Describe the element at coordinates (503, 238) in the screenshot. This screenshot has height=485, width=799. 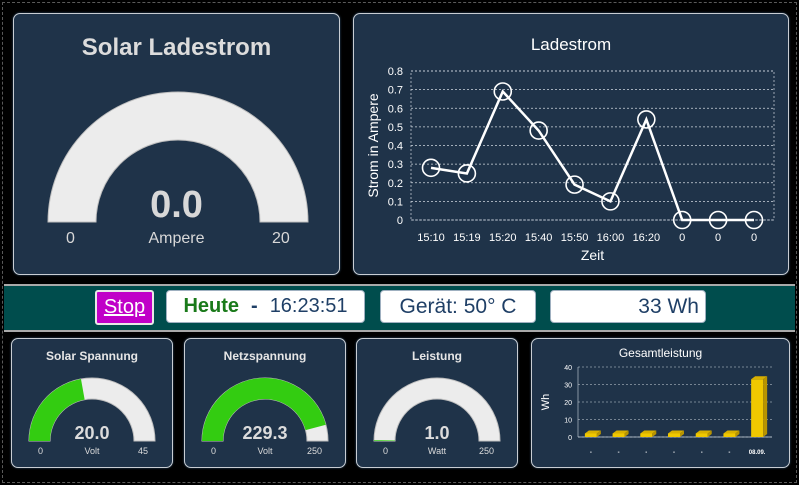
I see `x-tick-label: 15:20` at that location.